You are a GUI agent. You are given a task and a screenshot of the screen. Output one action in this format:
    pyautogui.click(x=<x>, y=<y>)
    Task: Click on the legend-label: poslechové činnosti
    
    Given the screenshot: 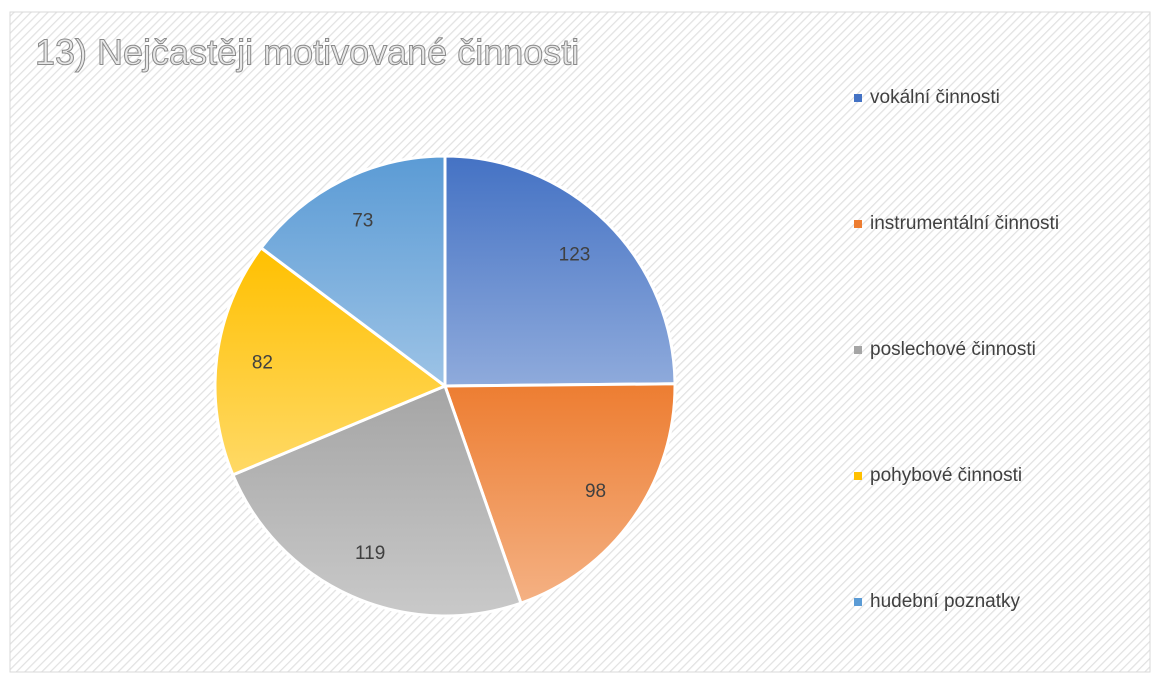 What is the action you would take?
    pyautogui.click(x=953, y=349)
    